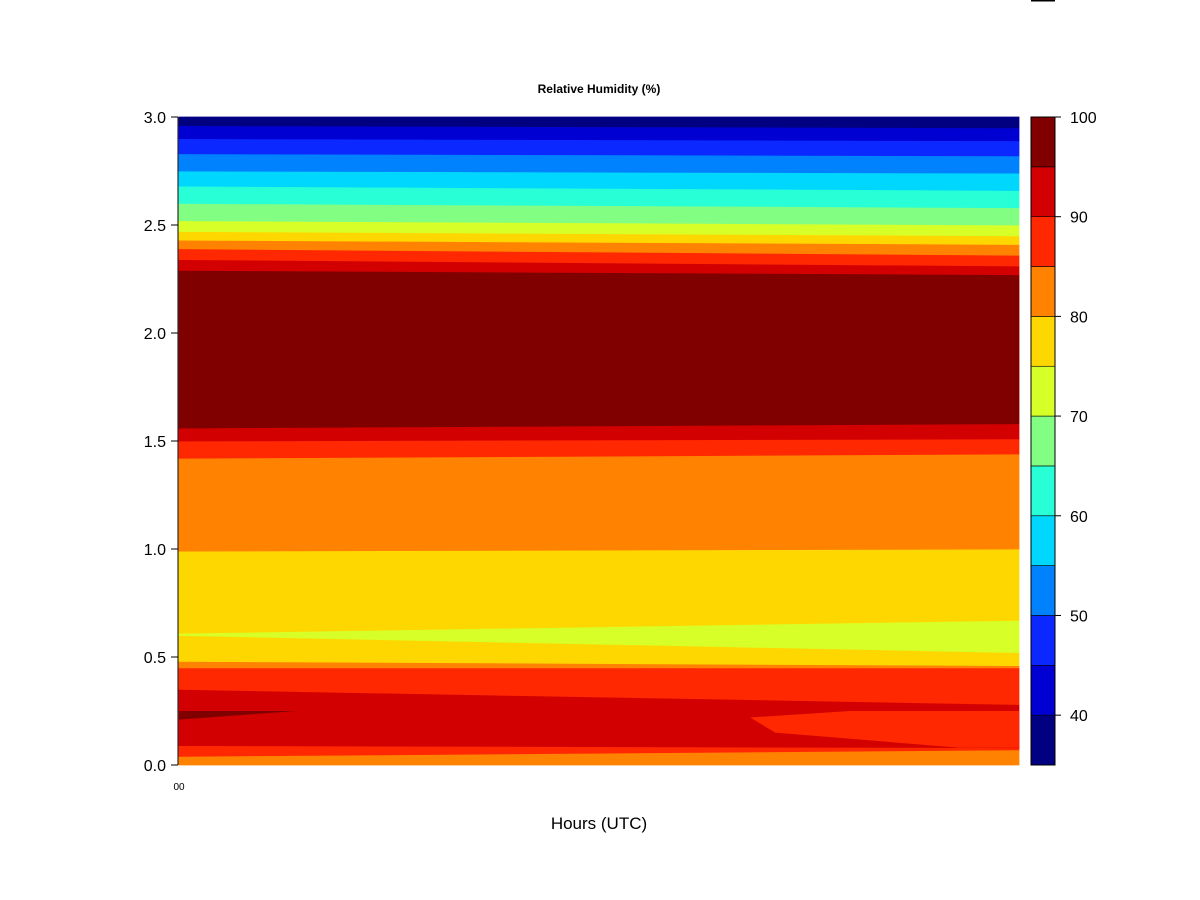  What do you see at coordinates (155, 118) in the screenshot?
I see `y-tick-label: 3.0` at bounding box center [155, 118].